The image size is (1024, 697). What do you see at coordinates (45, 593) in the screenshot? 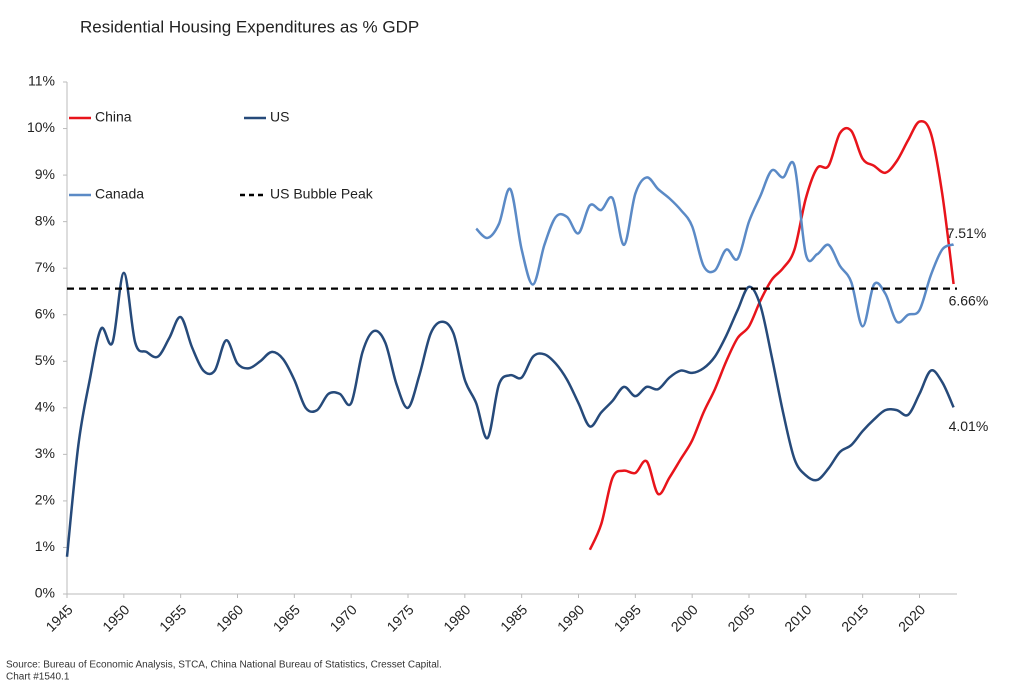
I see `y-tick-label: 0%` at bounding box center [45, 593].